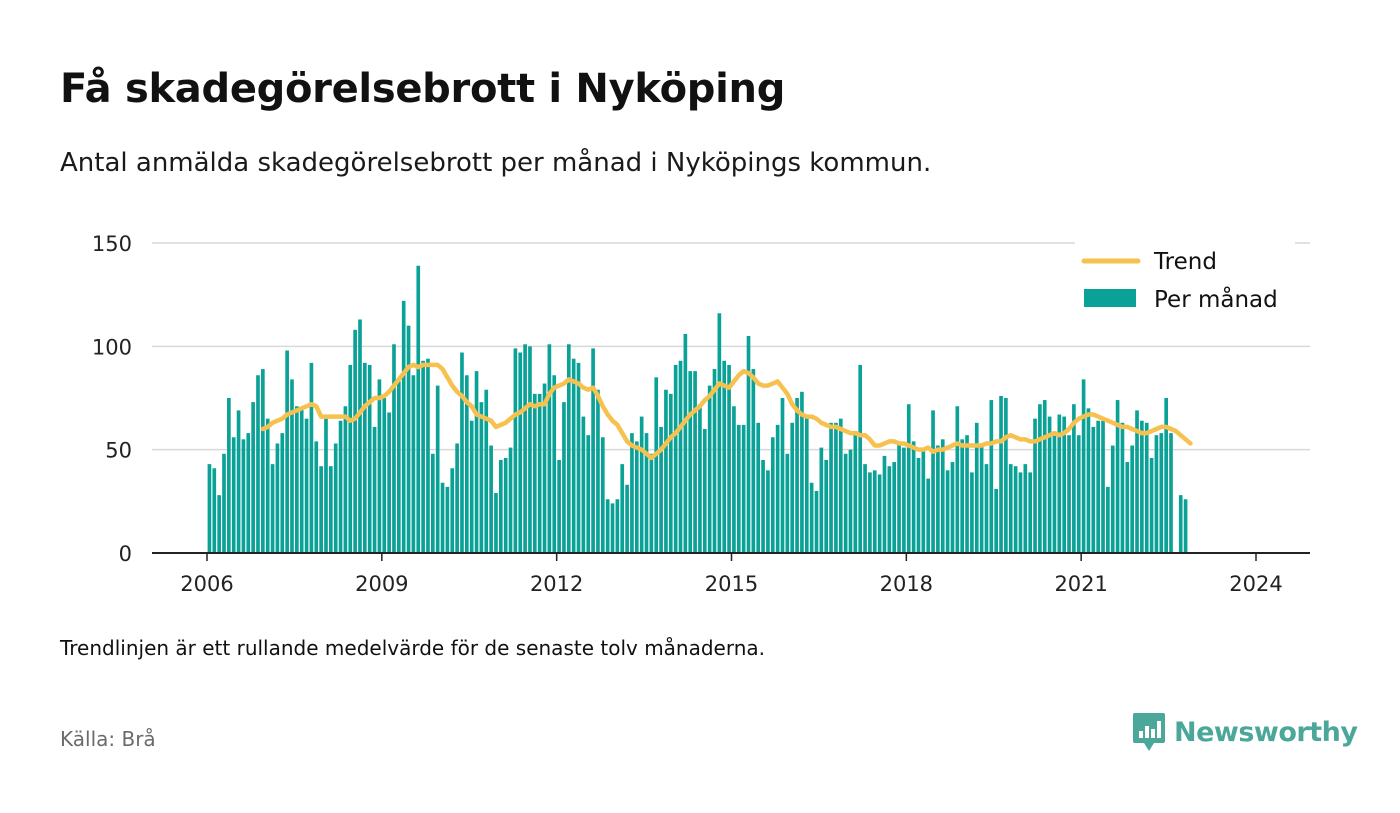 The height and width of the screenshot is (813, 1400). What do you see at coordinates (556, 584) in the screenshot?
I see `x-tick-label-2012: 2012` at bounding box center [556, 584].